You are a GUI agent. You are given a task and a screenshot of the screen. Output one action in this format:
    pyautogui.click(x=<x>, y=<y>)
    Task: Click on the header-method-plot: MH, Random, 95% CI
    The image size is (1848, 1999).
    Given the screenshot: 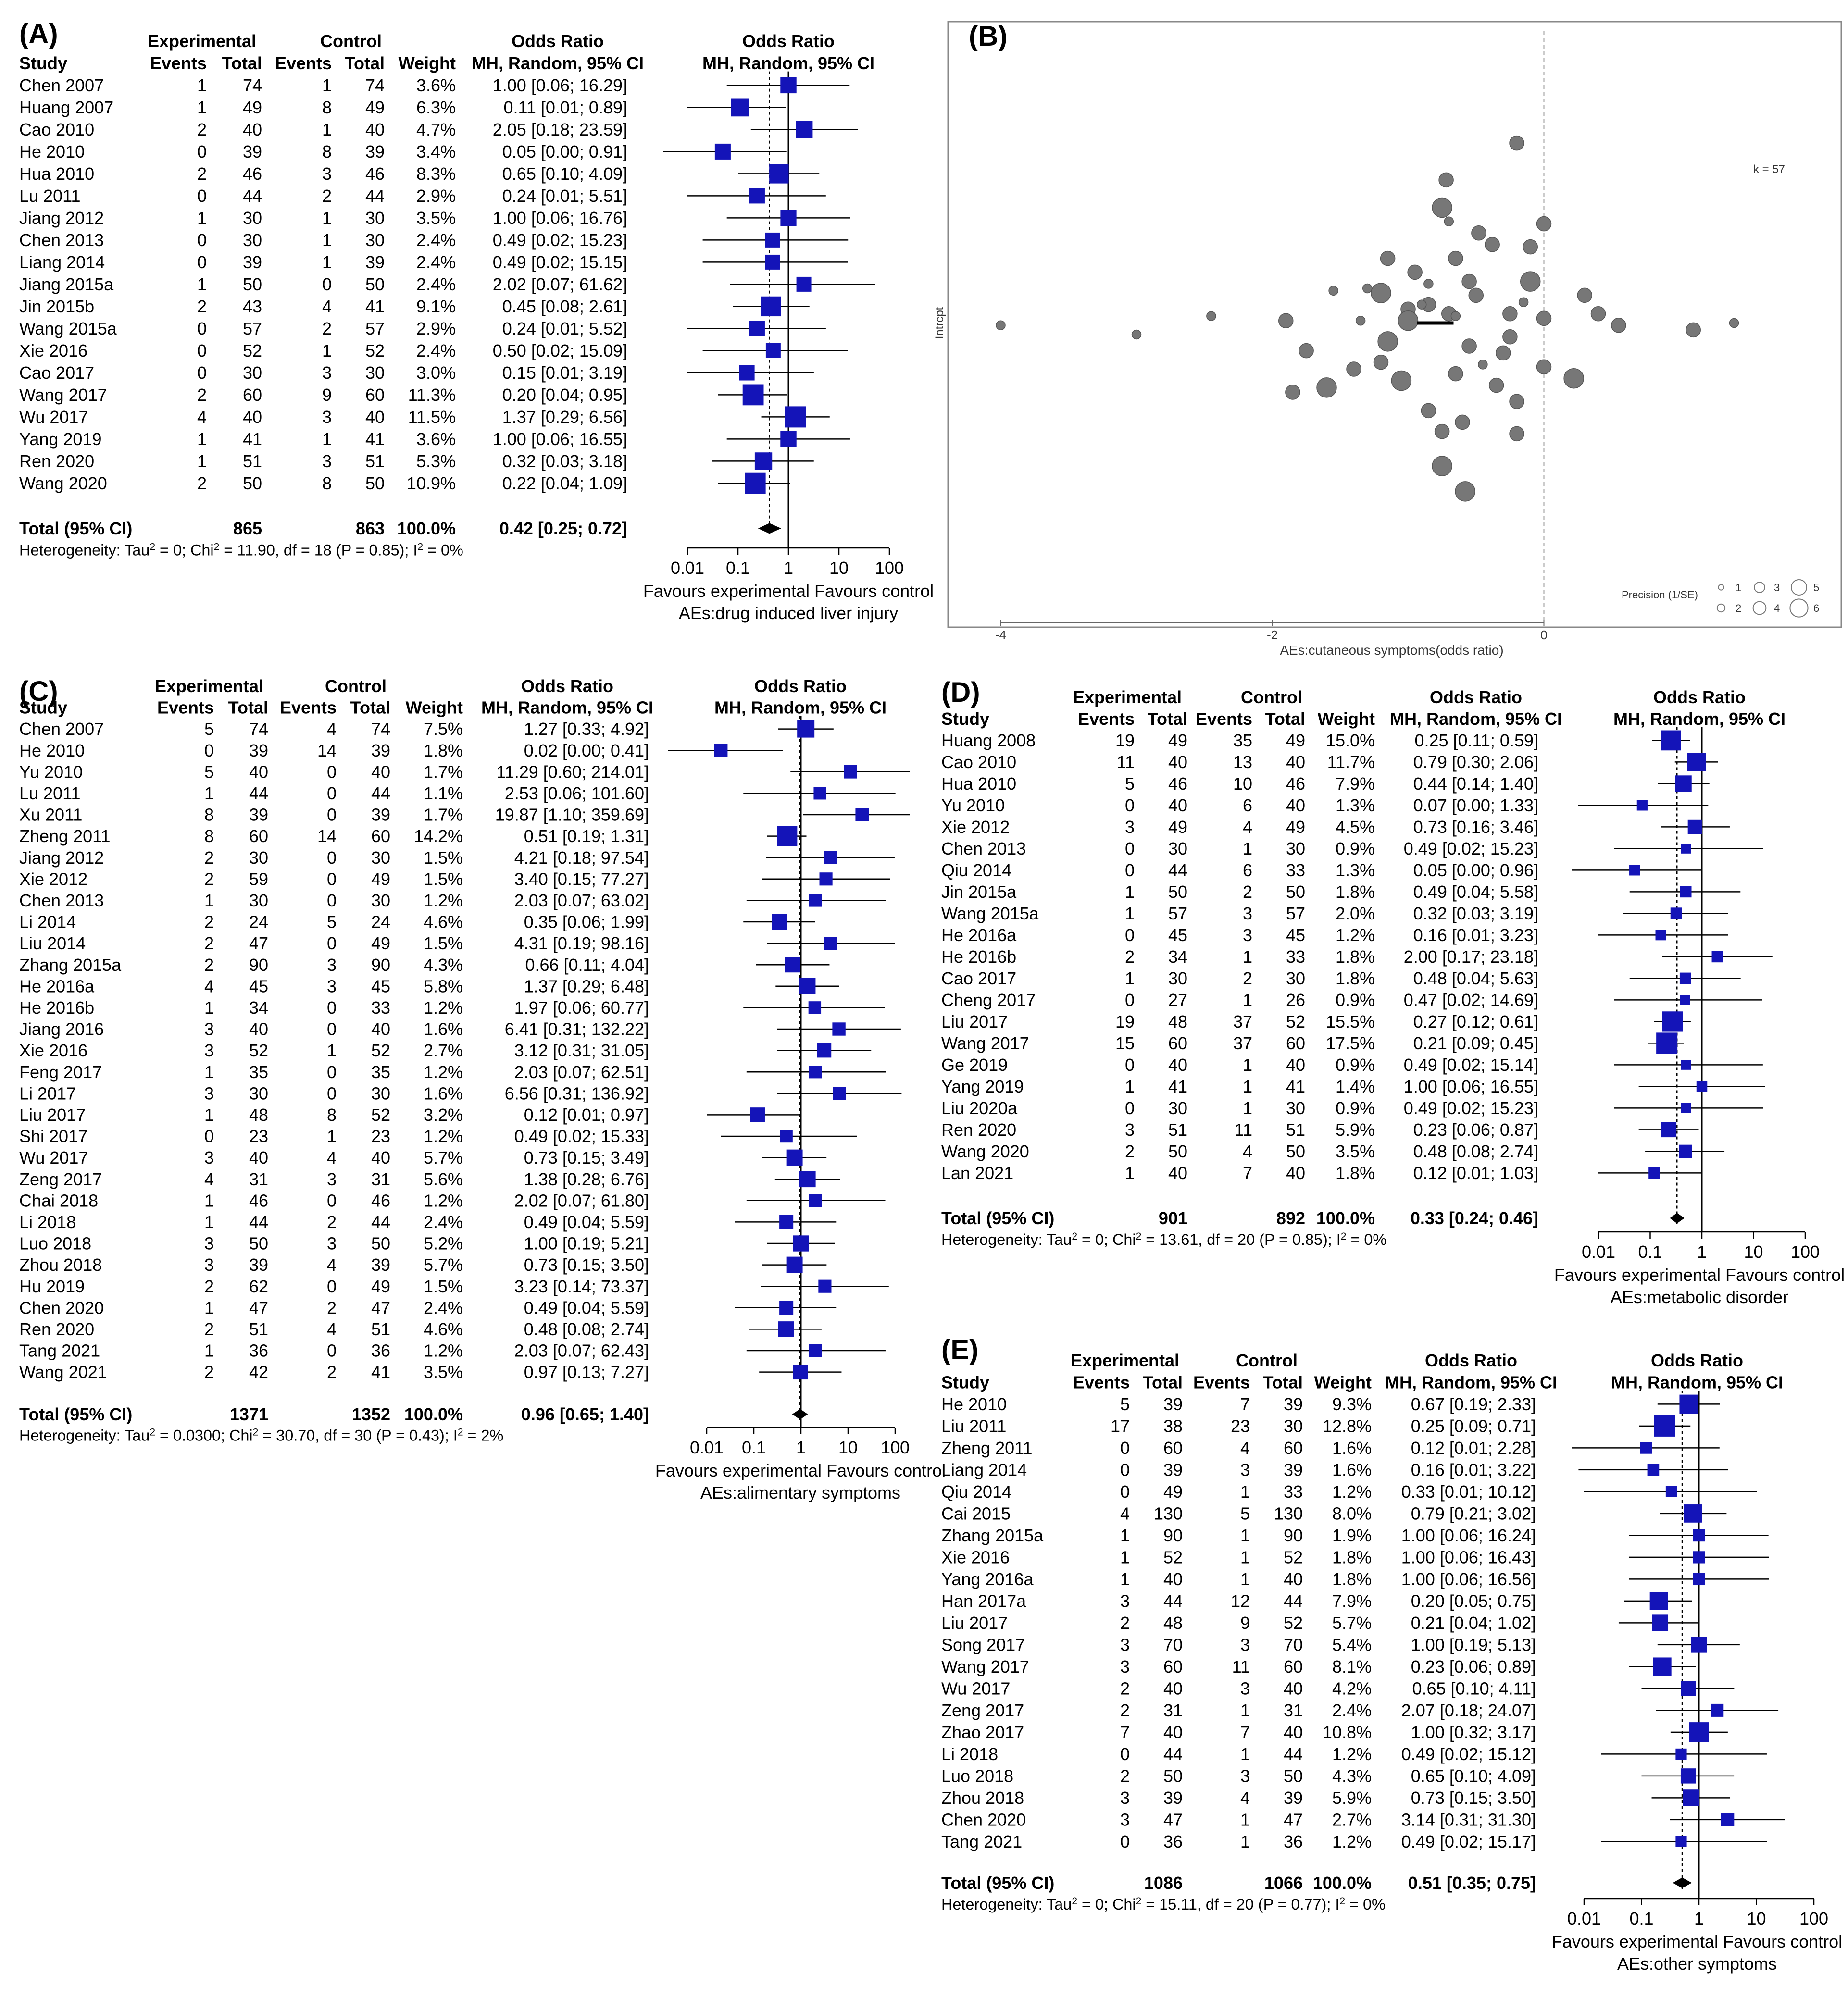 What is the action you would take?
    pyautogui.click(x=800, y=708)
    